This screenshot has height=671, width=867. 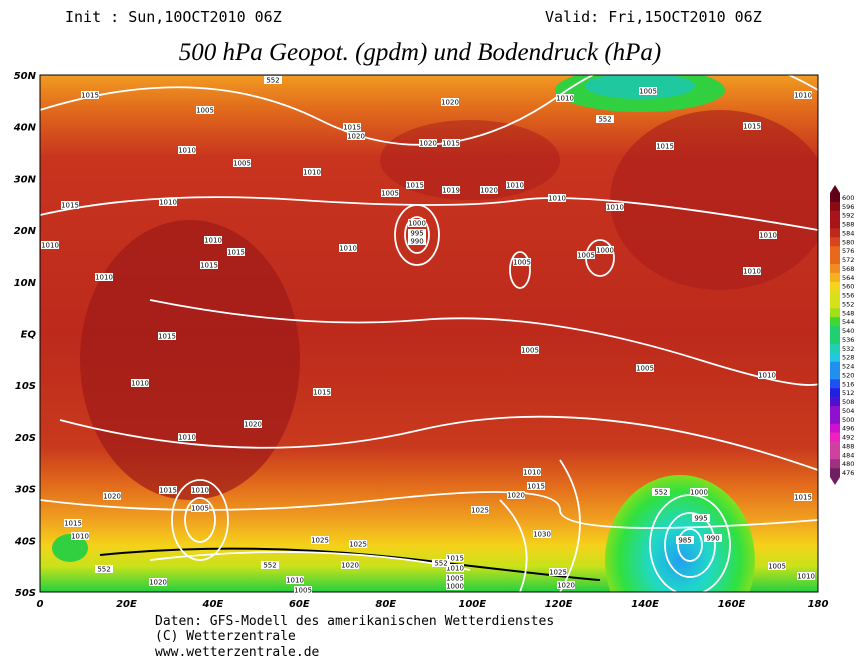 What do you see at coordinates (25, 490) in the screenshot?
I see `lat-label: 30S` at bounding box center [25, 490].